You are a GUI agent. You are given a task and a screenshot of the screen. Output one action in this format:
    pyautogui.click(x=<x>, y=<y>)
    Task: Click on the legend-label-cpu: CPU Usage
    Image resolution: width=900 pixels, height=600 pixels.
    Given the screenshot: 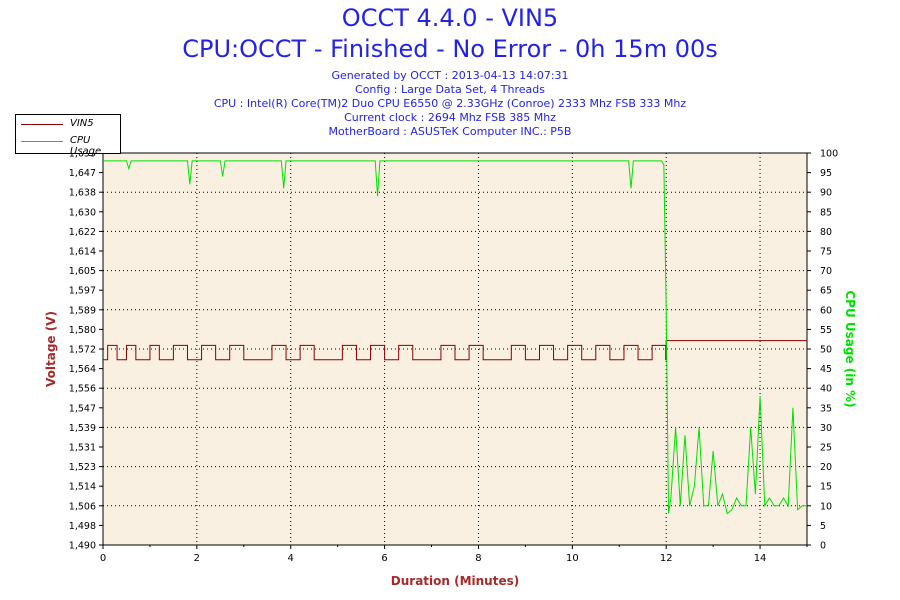 What is the action you would take?
    pyautogui.click(x=86, y=146)
    